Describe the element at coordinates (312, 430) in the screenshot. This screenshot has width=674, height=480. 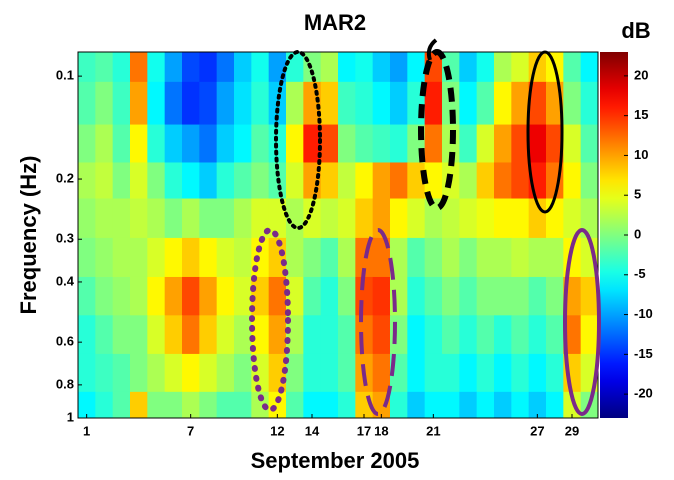
I see `x-tick-label: 14` at that location.